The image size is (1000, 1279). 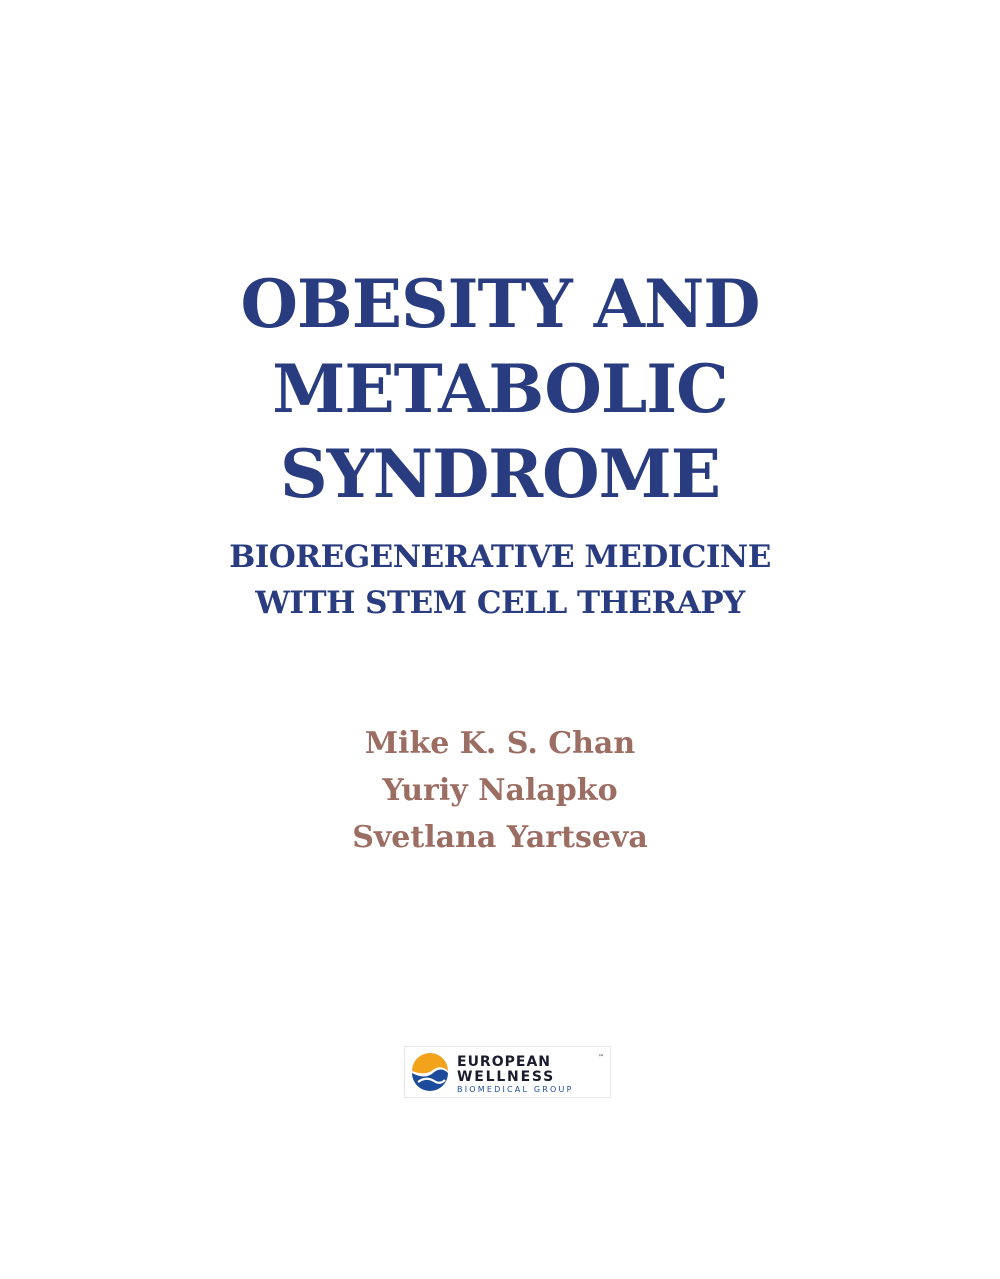 I want to click on emblem-orange-shape, so click(x=430, y=1063).